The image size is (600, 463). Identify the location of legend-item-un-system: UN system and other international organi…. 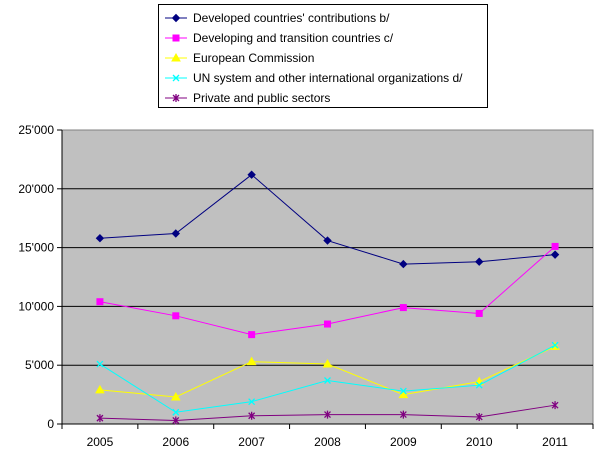
(325, 78).